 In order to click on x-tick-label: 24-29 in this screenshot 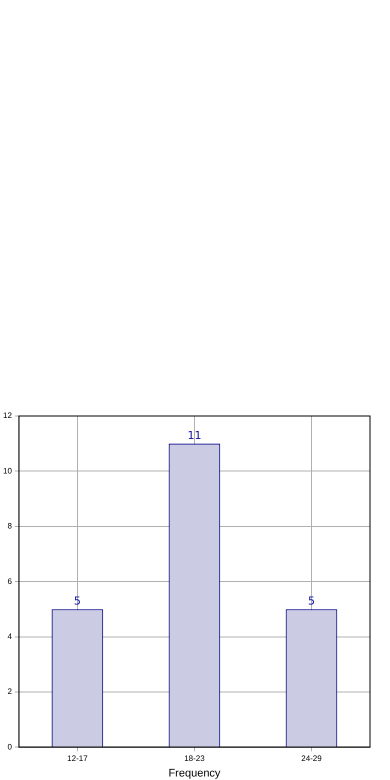, I will do `click(311, 759)`.